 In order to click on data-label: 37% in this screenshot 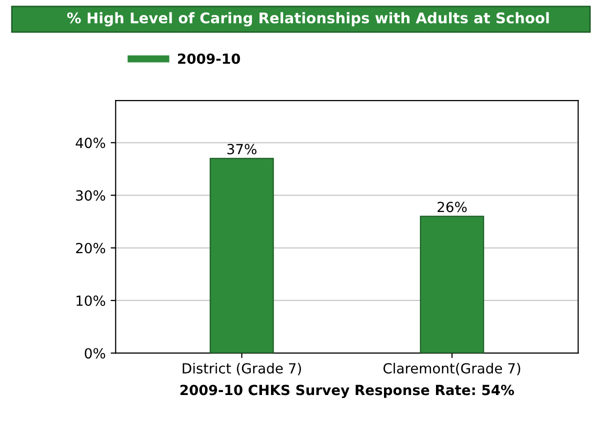, I will do `click(241, 149)`.